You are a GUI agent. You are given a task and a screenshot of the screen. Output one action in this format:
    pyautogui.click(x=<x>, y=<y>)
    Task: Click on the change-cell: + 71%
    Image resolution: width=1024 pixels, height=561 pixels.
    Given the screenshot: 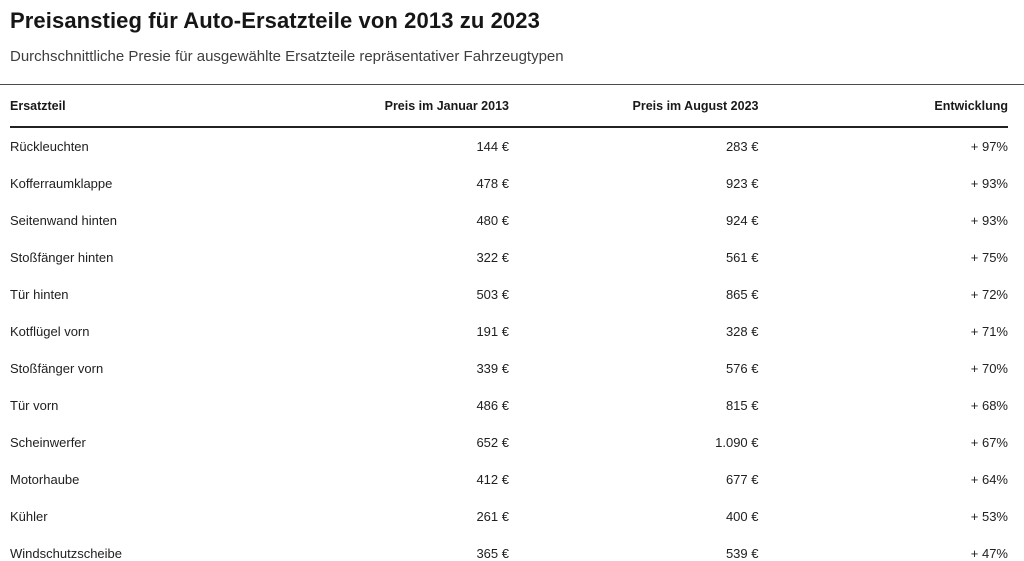 What is the action you would take?
    pyautogui.click(x=989, y=331)
    